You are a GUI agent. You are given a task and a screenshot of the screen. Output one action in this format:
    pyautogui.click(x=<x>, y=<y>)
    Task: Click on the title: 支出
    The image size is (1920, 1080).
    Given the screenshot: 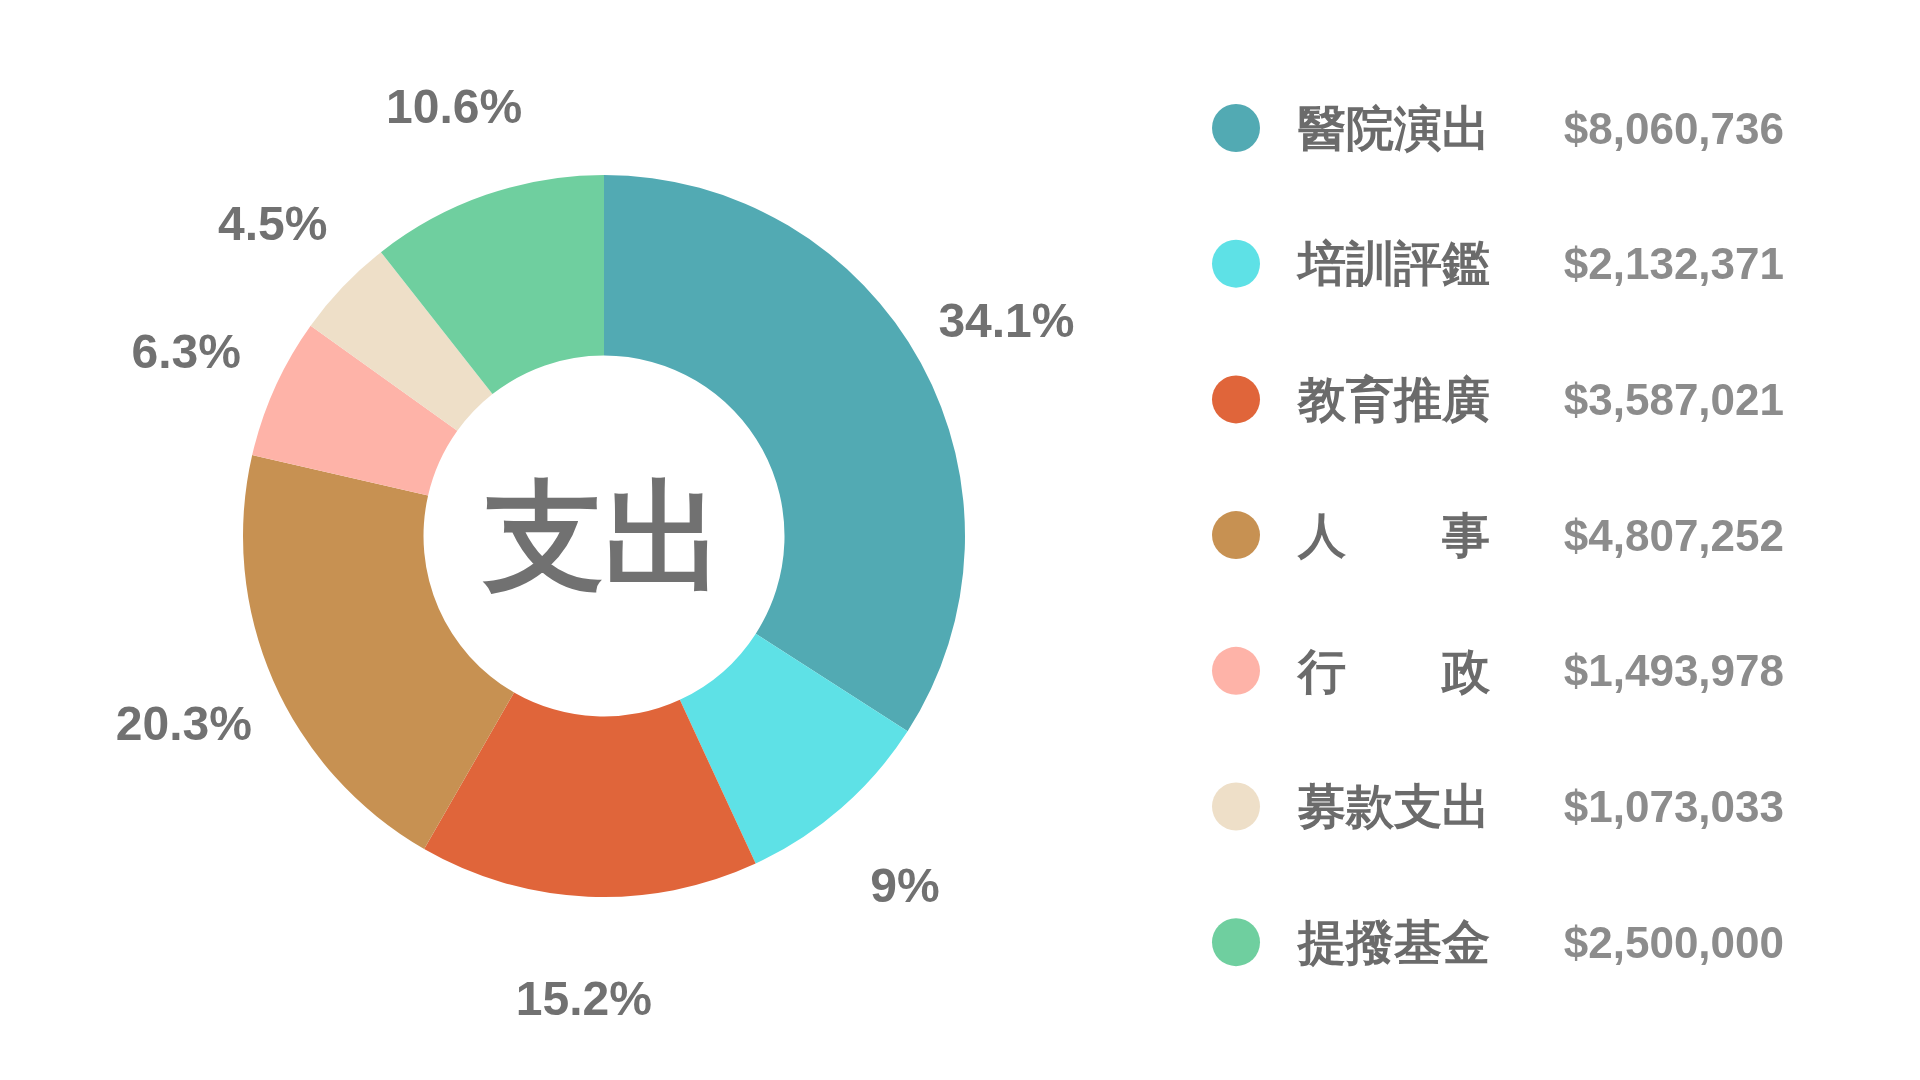 What is the action you would take?
    pyautogui.click(x=604, y=536)
    